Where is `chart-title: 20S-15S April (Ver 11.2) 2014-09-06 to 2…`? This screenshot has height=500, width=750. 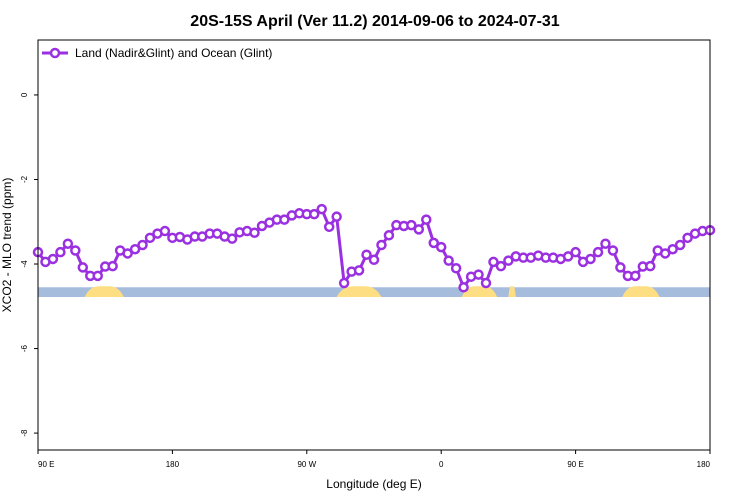
chart-title: 20S-15S April (Ver 11.2) 2014-09-06 to 2… is located at coordinates (375, 21).